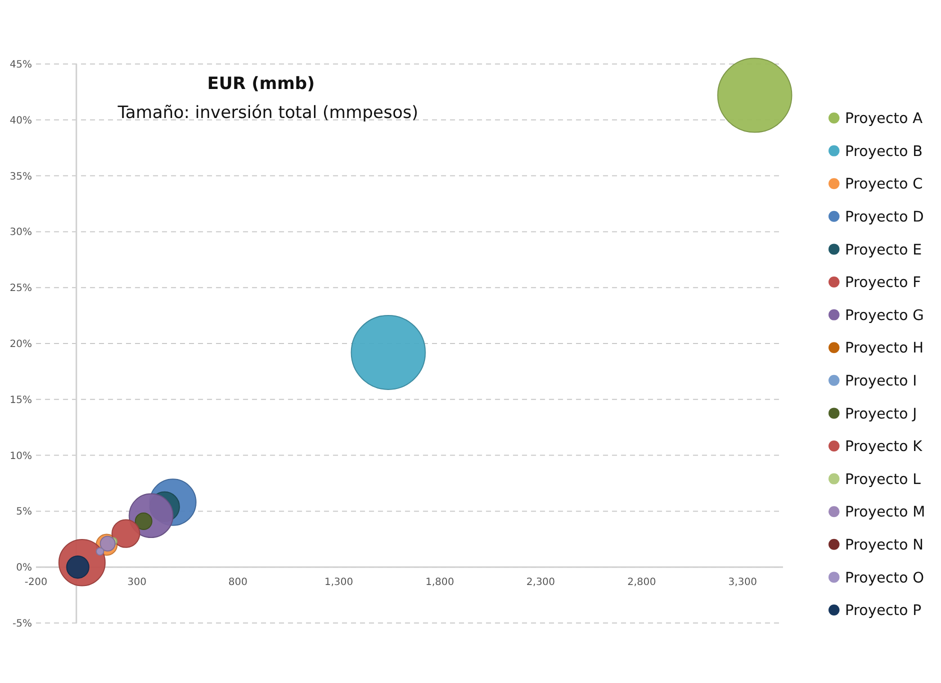 This screenshot has height=683, width=941. What do you see at coordinates (884, 152) in the screenshot?
I see `legend-label: Proyecto B` at bounding box center [884, 152].